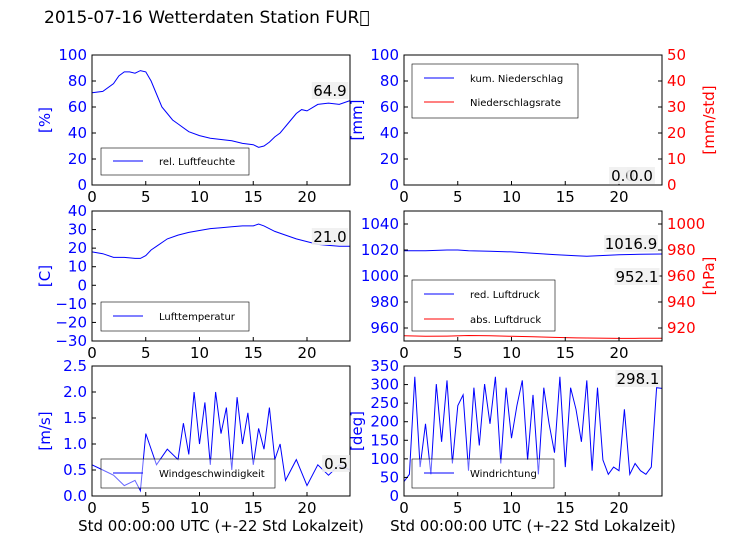 This screenshot has height=552, width=736. Describe the element at coordinates (389, 81) in the screenshot. I see `y-tick-label: 80` at that location.